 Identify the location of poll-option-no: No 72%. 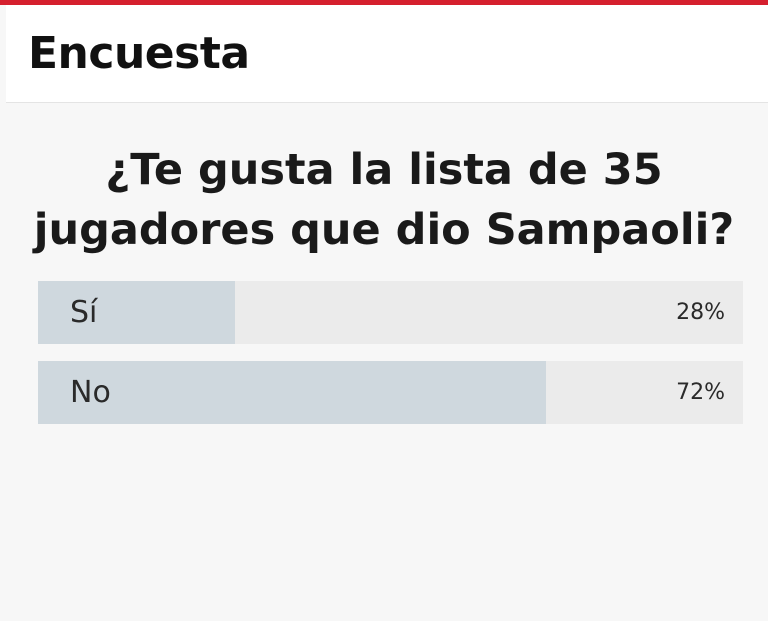
(390, 392).